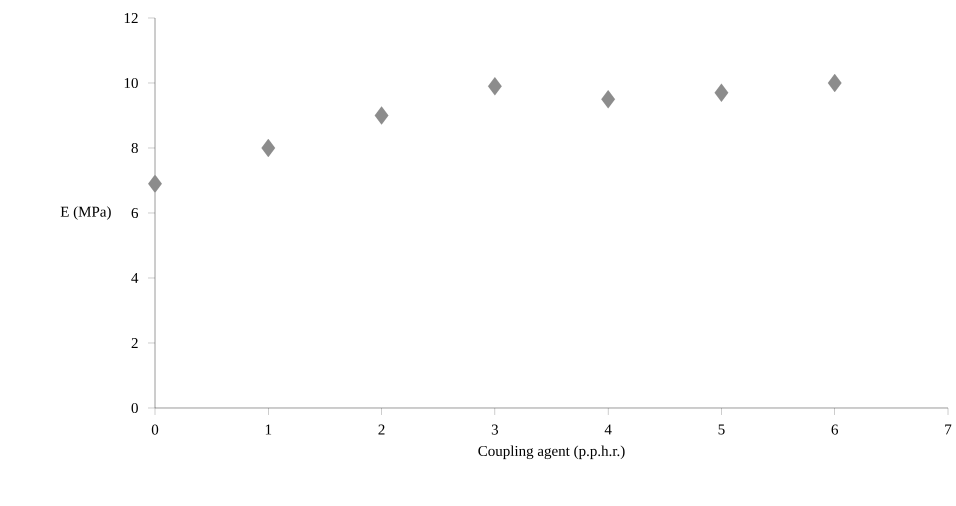 The image size is (956, 506). I want to click on y-tick-label: 12, so click(131, 18).